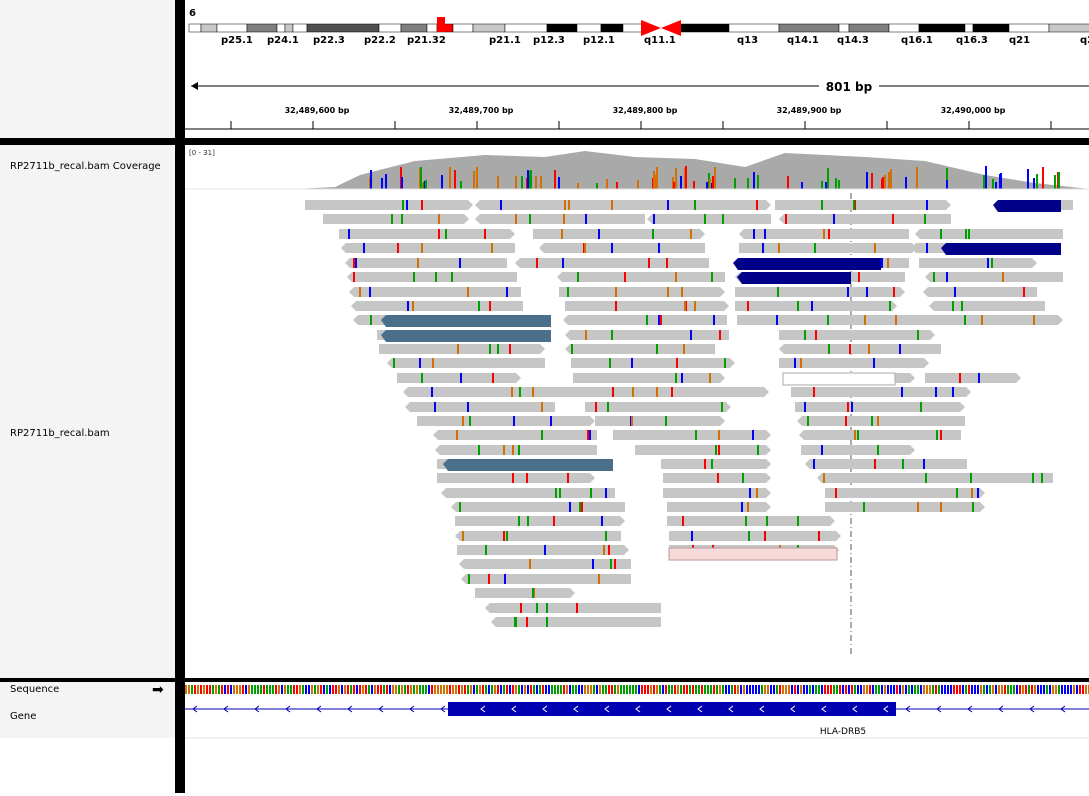 This screenshot has width=1089, height=796. I want to click on gene-exon, so click(672, 709).